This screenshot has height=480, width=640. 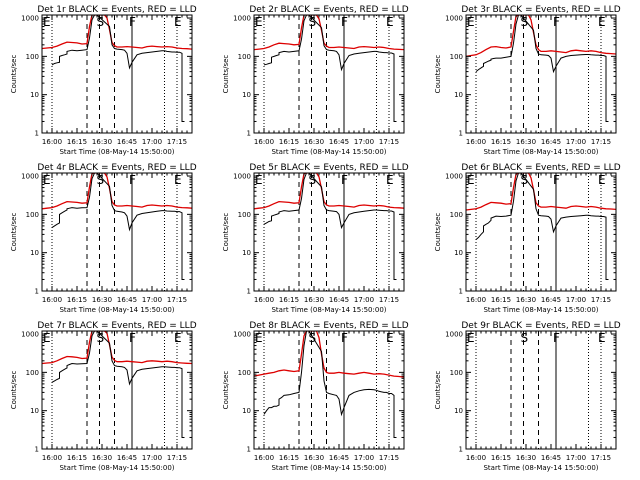 I want to click on panel-title: Det 8r BLACK = Events, RED = LLD, so click(x=328, y=326).